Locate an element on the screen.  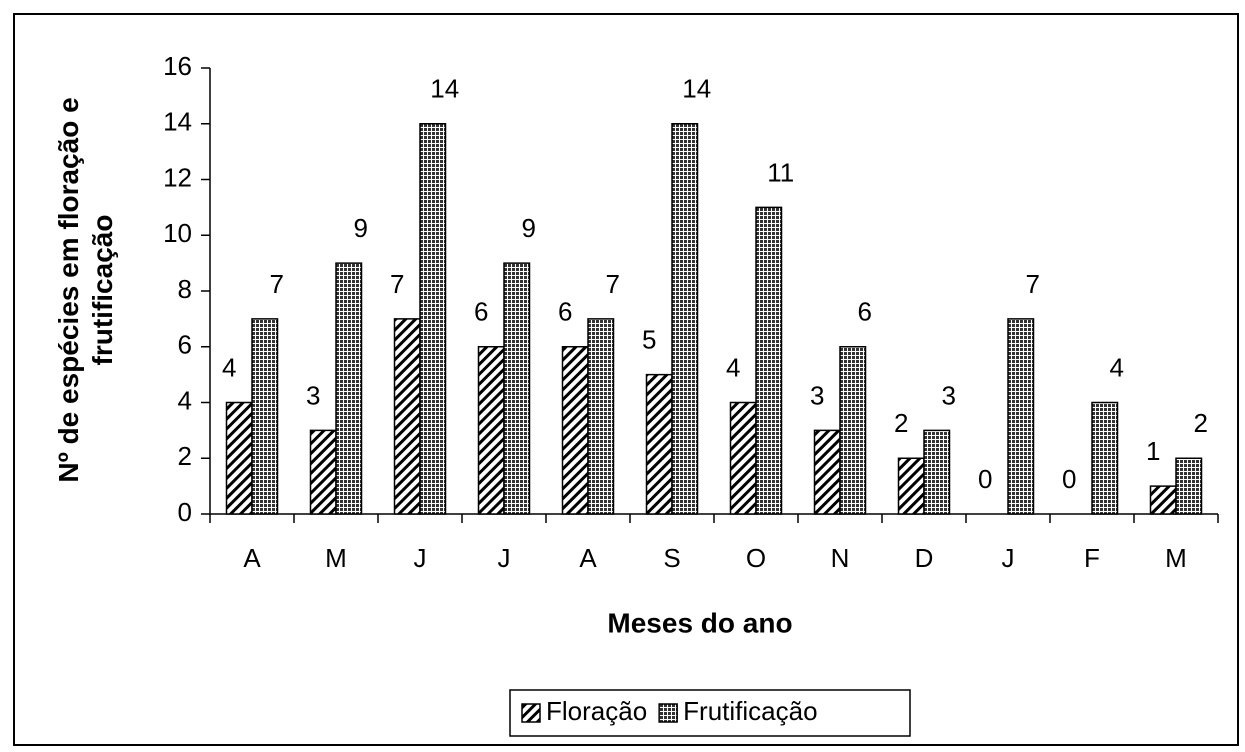
x-tick-label: D is located at coordinates (924, 558).